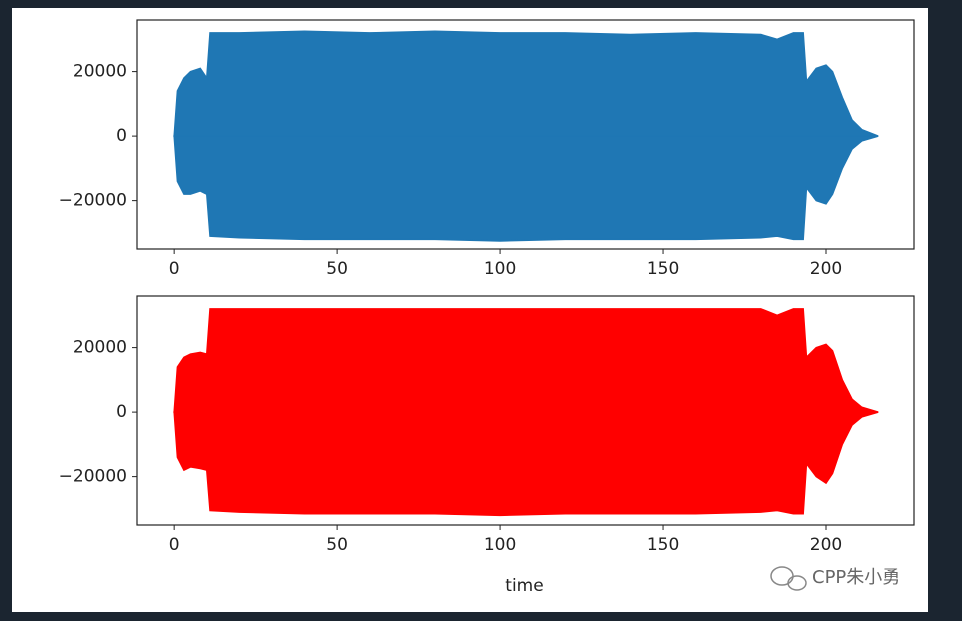 Image resolution: width=962 pixels, height=621 pixels. I want to click on watermark-icon, so click(788, 578).